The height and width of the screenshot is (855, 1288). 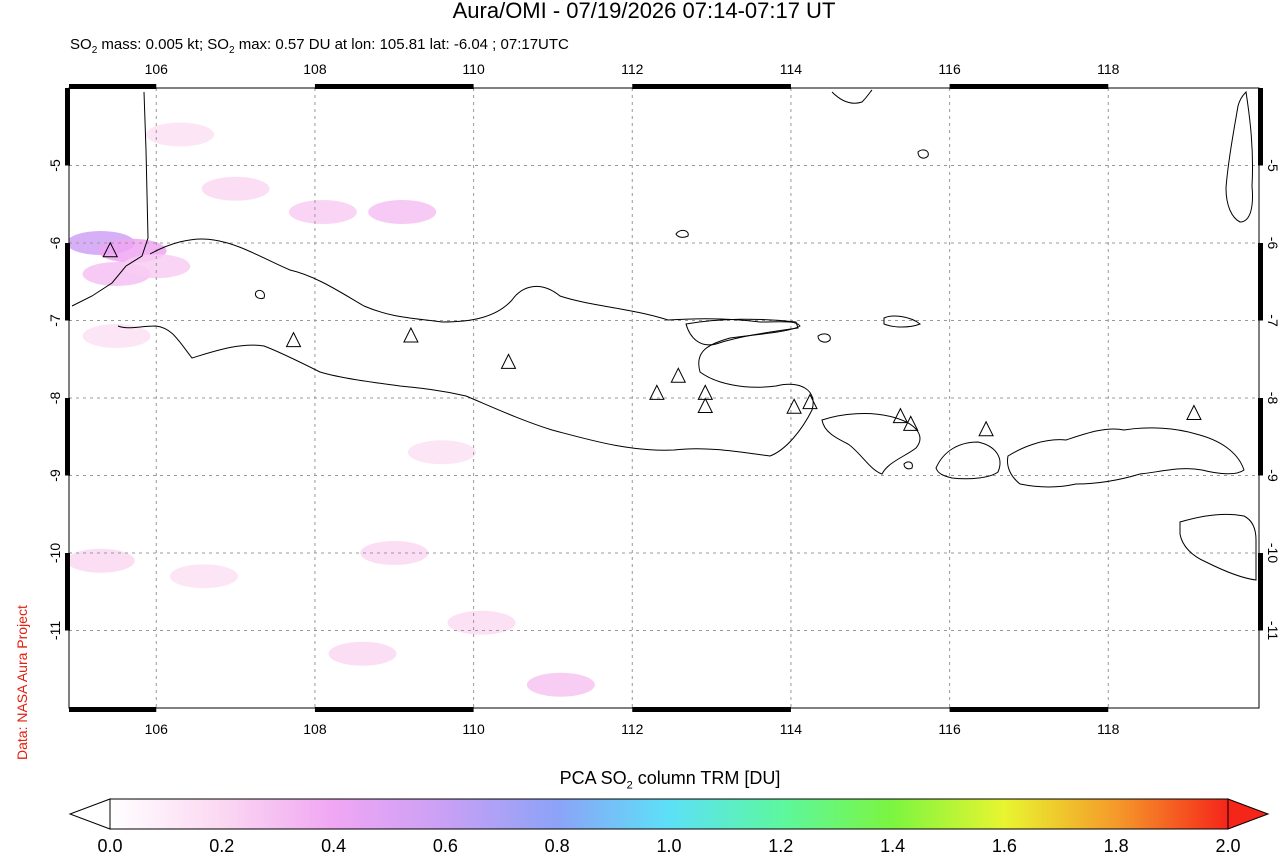 I want to click on colorbar-title-subscript: 2, so click(x=629, y=785).